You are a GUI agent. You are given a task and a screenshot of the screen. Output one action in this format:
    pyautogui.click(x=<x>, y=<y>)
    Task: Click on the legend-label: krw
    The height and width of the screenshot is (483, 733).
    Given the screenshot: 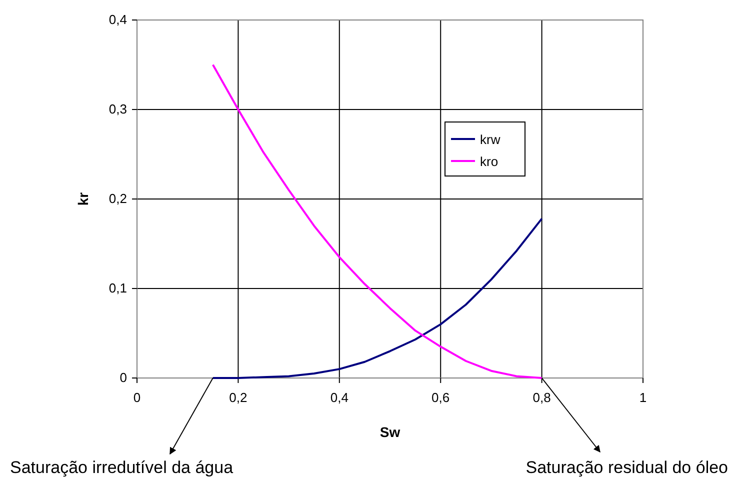 What is the action you would take?
    pyautogui.click(x=490, y=139)
    